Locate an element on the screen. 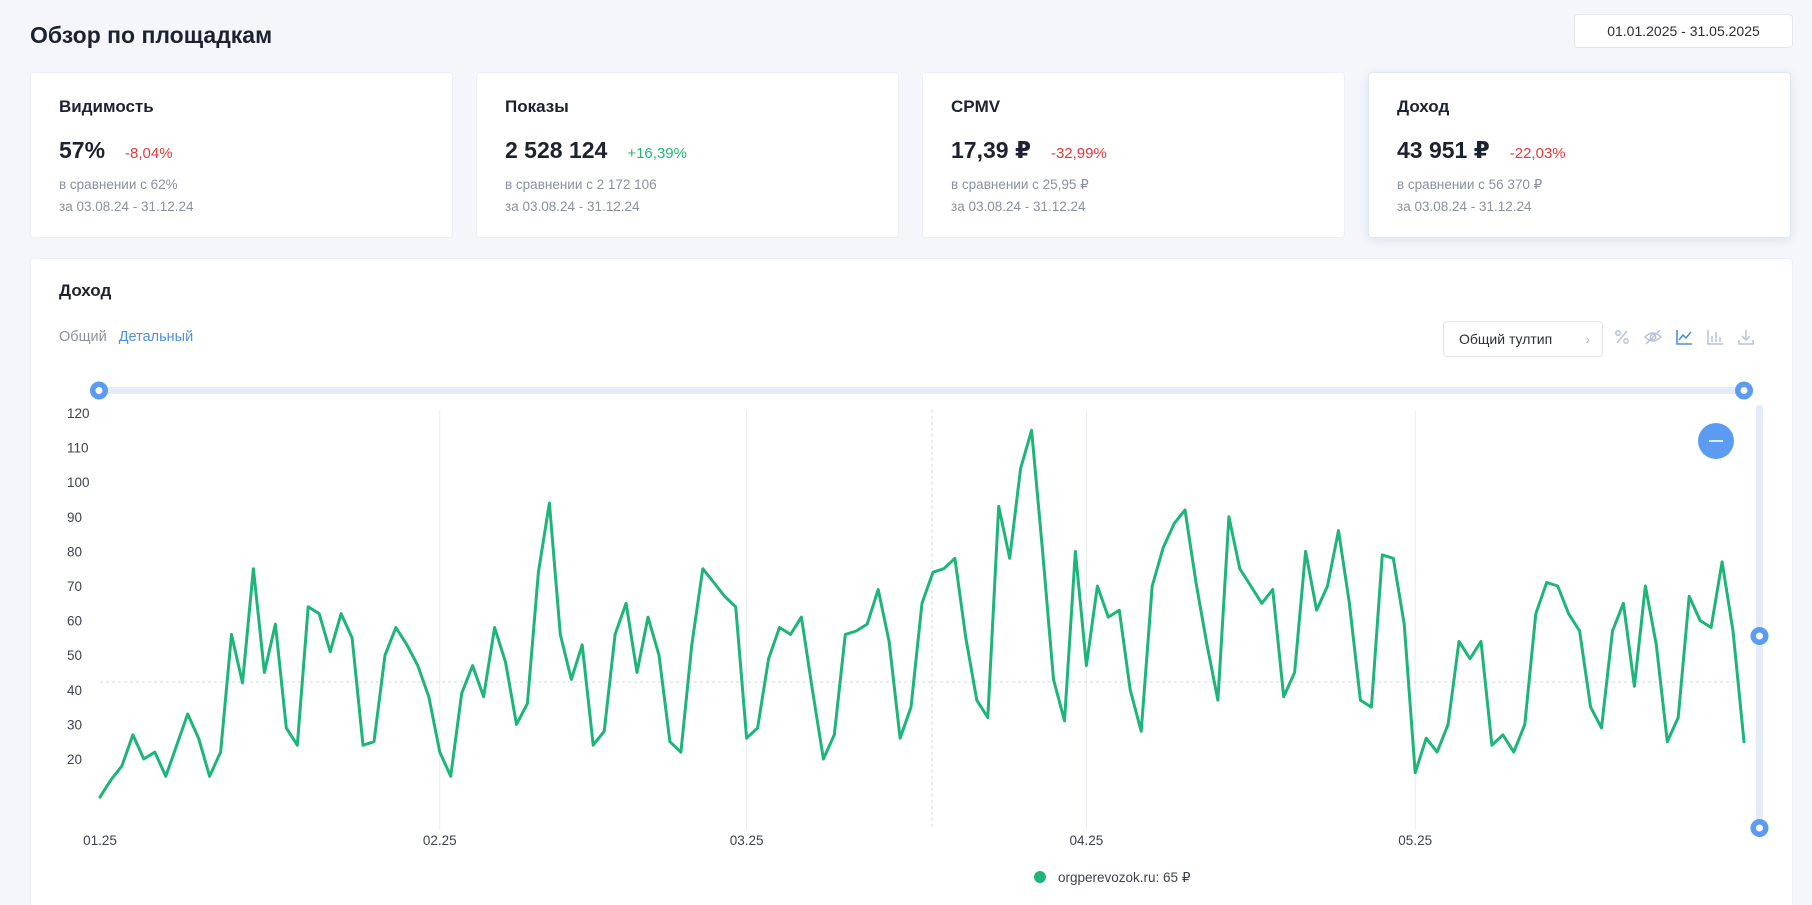  x-range-slider is located at coordinates (921, 390).